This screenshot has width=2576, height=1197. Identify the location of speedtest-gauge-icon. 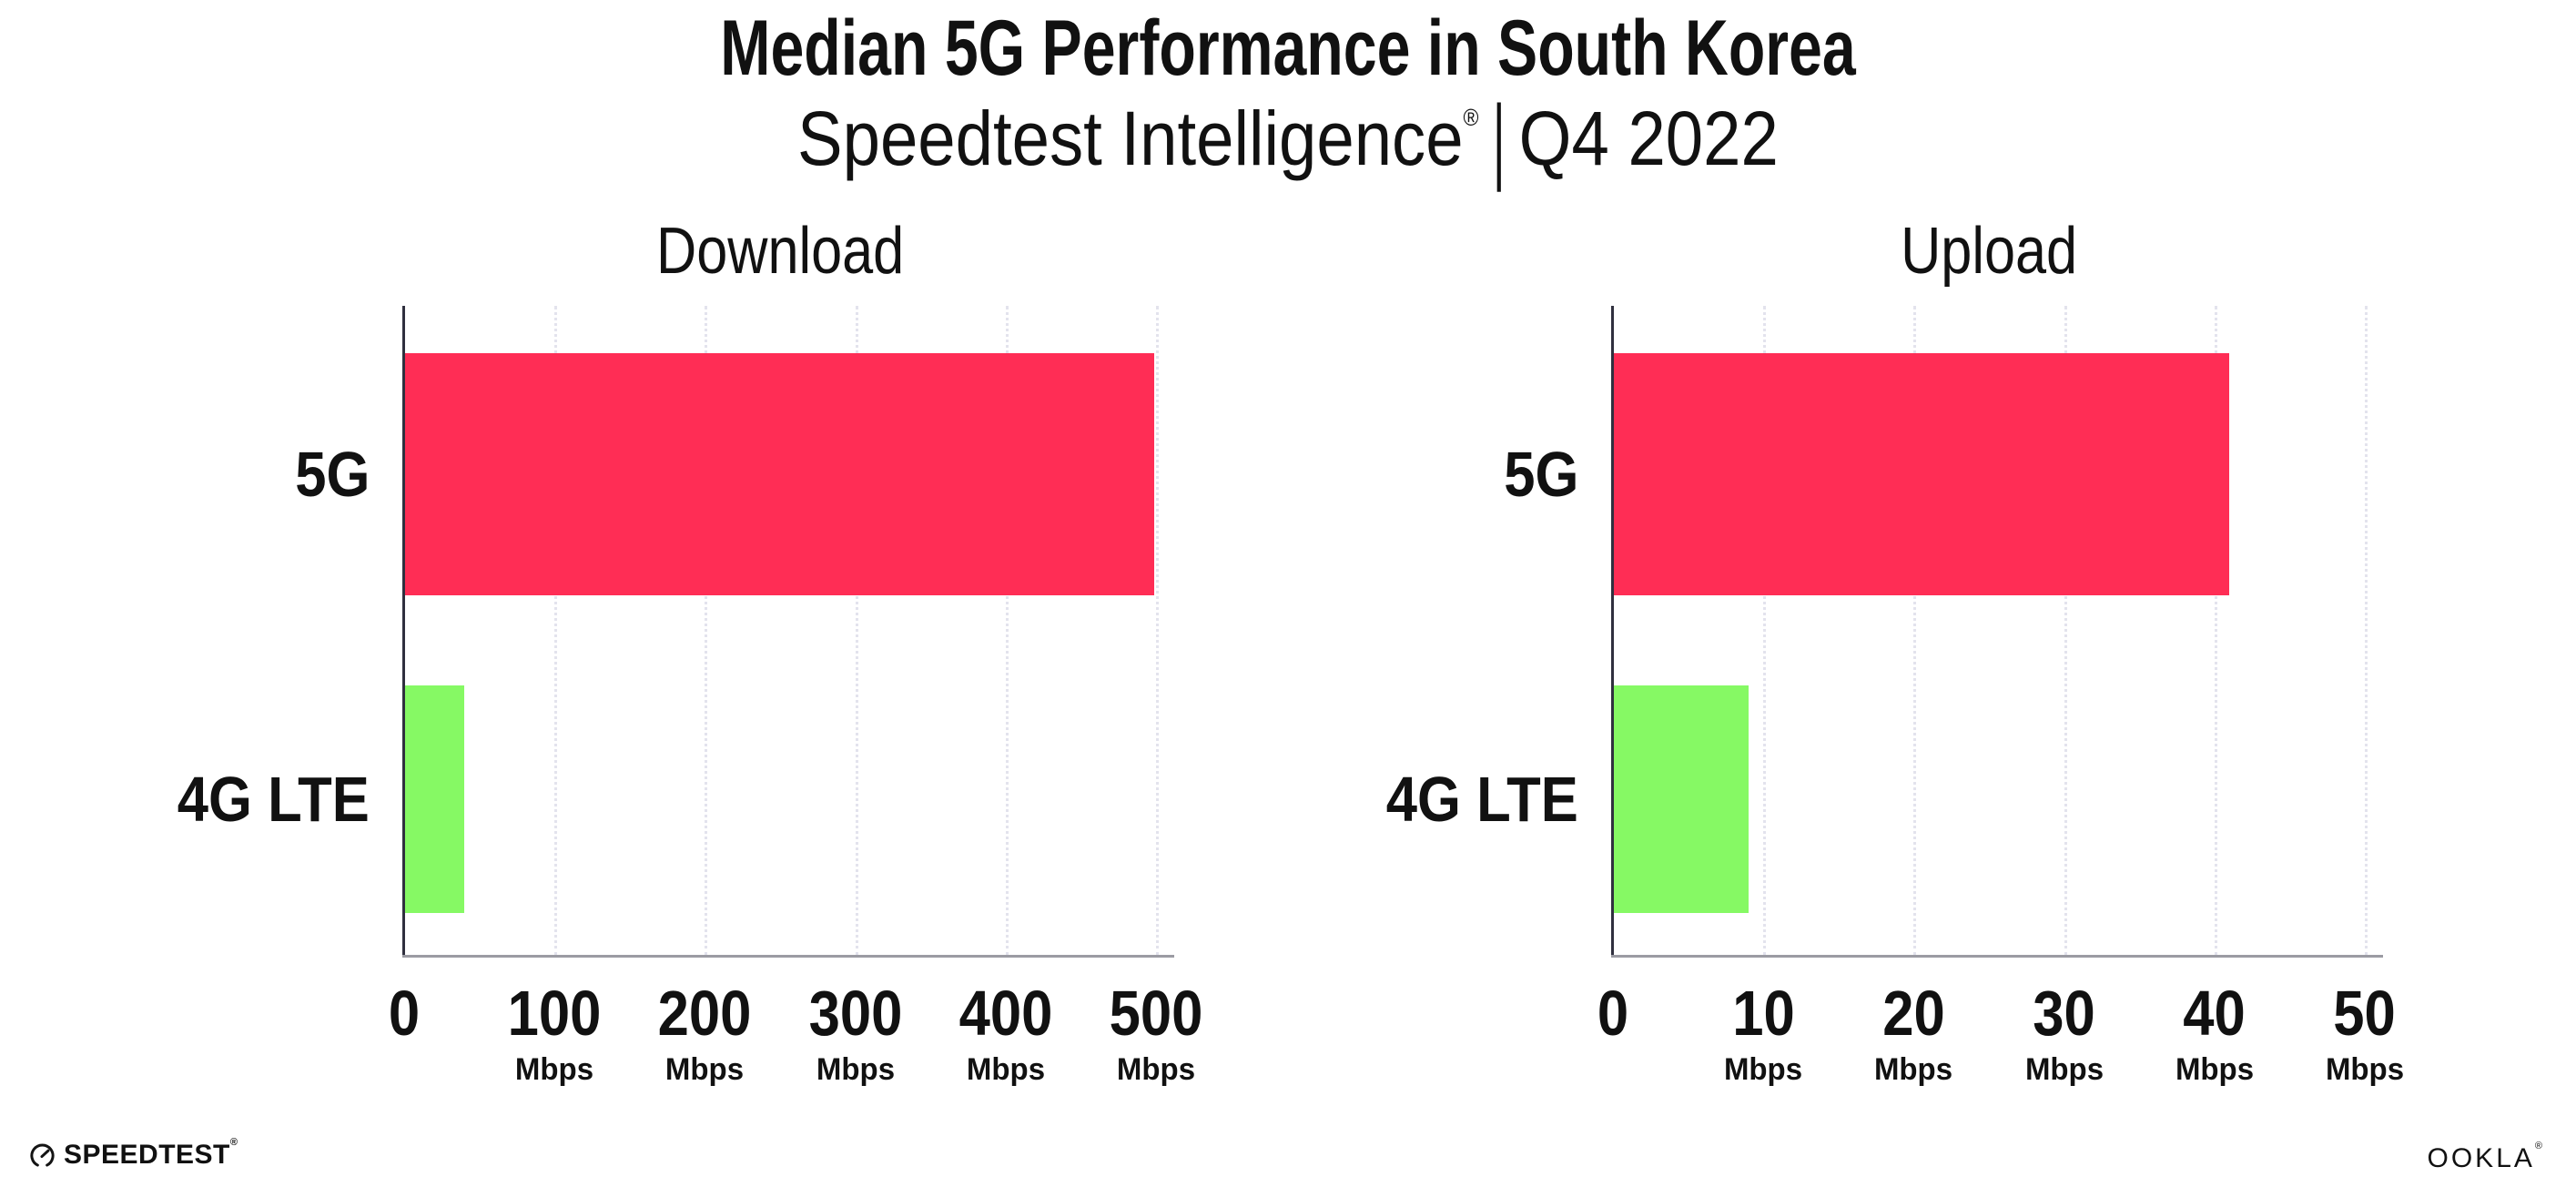
(42, 1156).